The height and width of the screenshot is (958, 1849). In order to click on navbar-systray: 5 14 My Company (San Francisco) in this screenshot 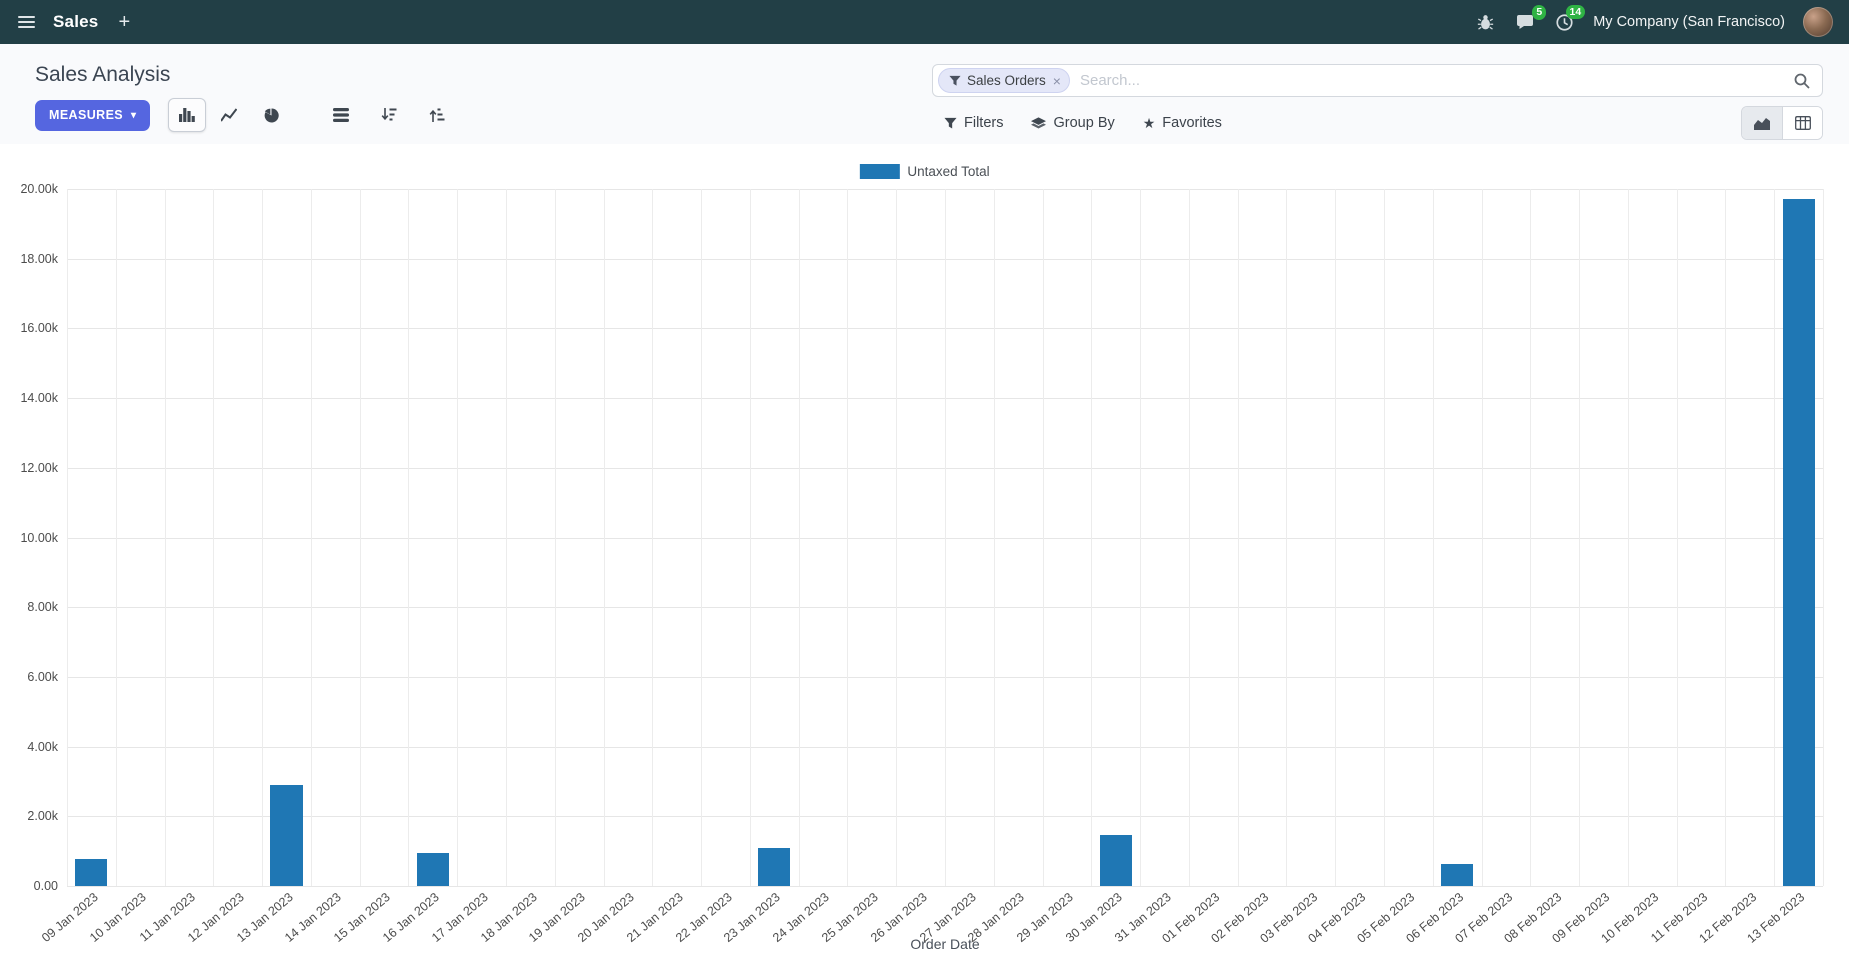, I will do `click(1654, 20)`.